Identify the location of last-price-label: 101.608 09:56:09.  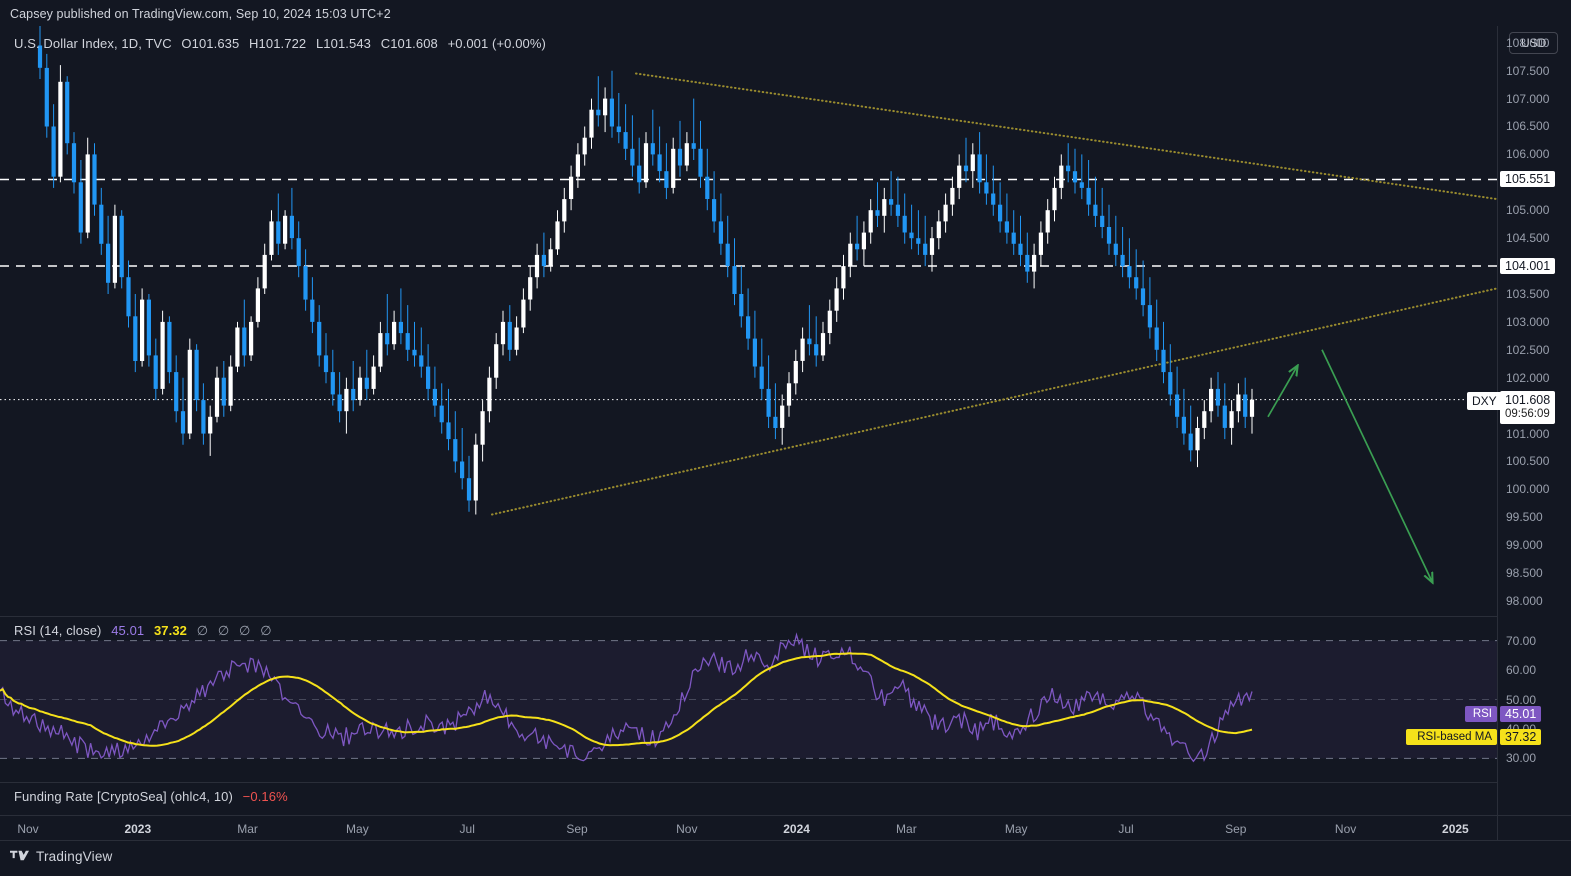
(1528, 407).